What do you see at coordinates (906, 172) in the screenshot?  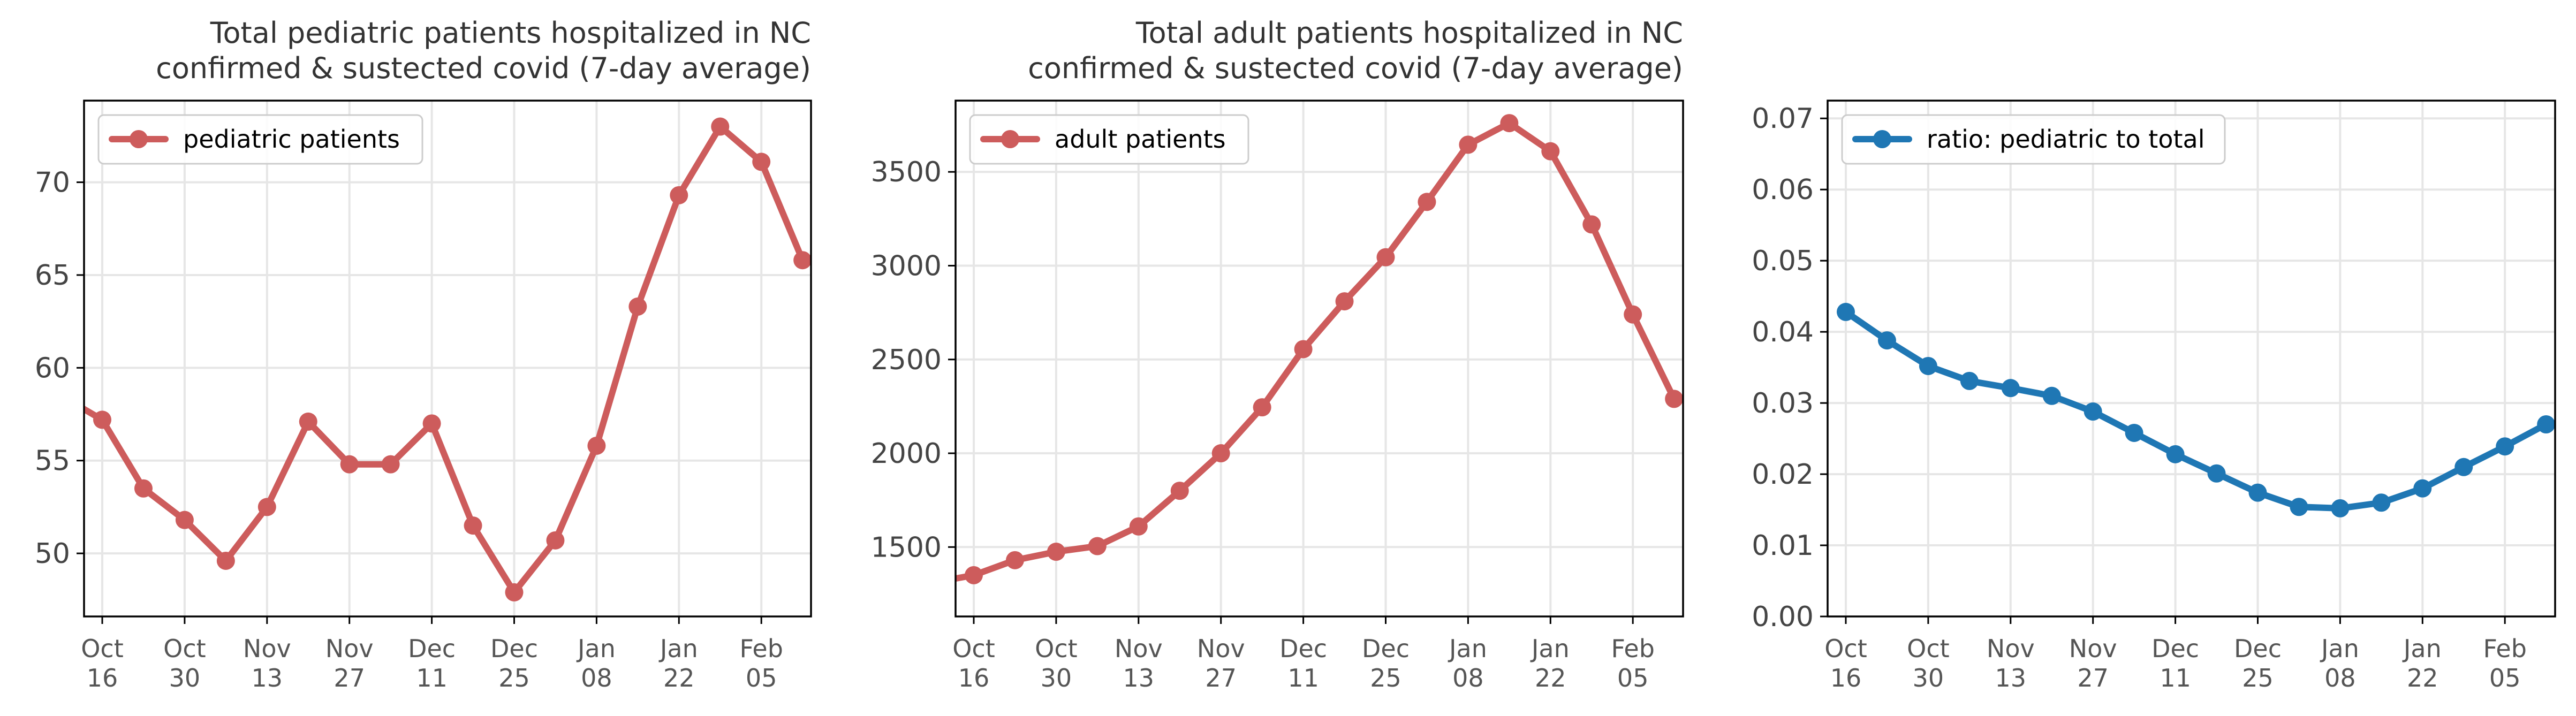 I see `y-tick-label: 3500` at bounding box center [906, 172].